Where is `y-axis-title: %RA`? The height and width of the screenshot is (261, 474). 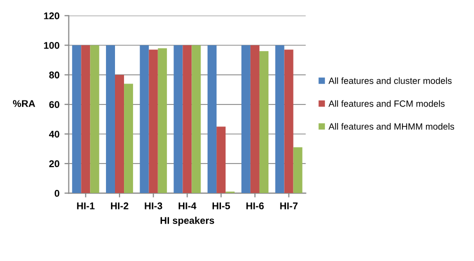 y-axis-title: %RA is located at coordinates (24, 103).